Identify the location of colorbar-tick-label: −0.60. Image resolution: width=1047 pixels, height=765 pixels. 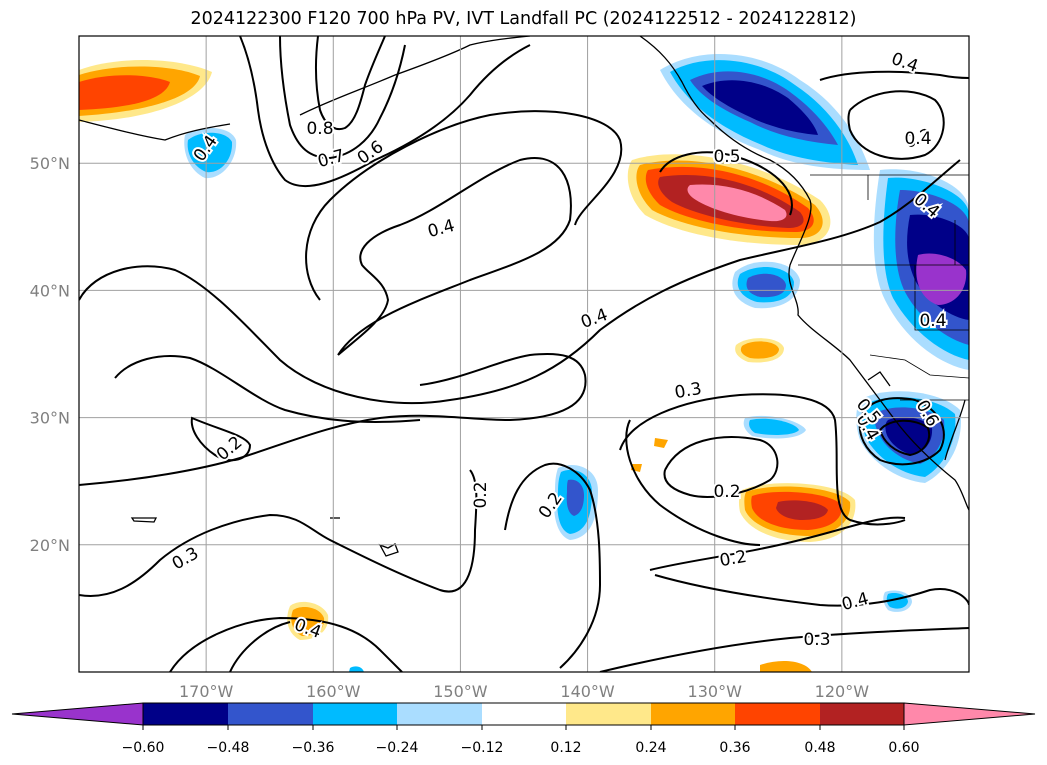
(143, 748).